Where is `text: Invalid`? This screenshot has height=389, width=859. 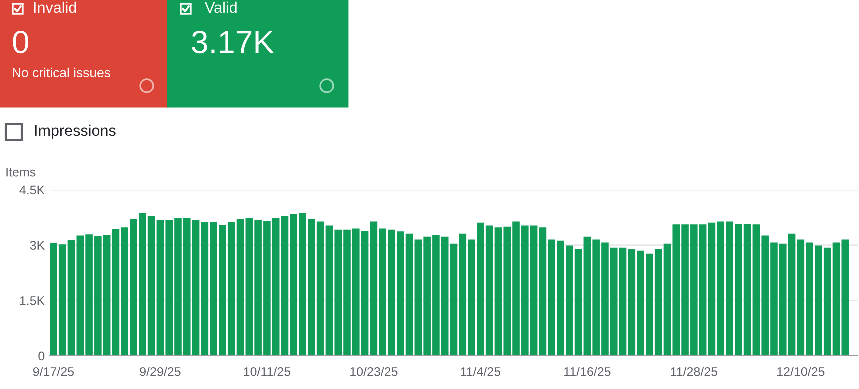
text: Invalid is located at coordinates (55, 8).